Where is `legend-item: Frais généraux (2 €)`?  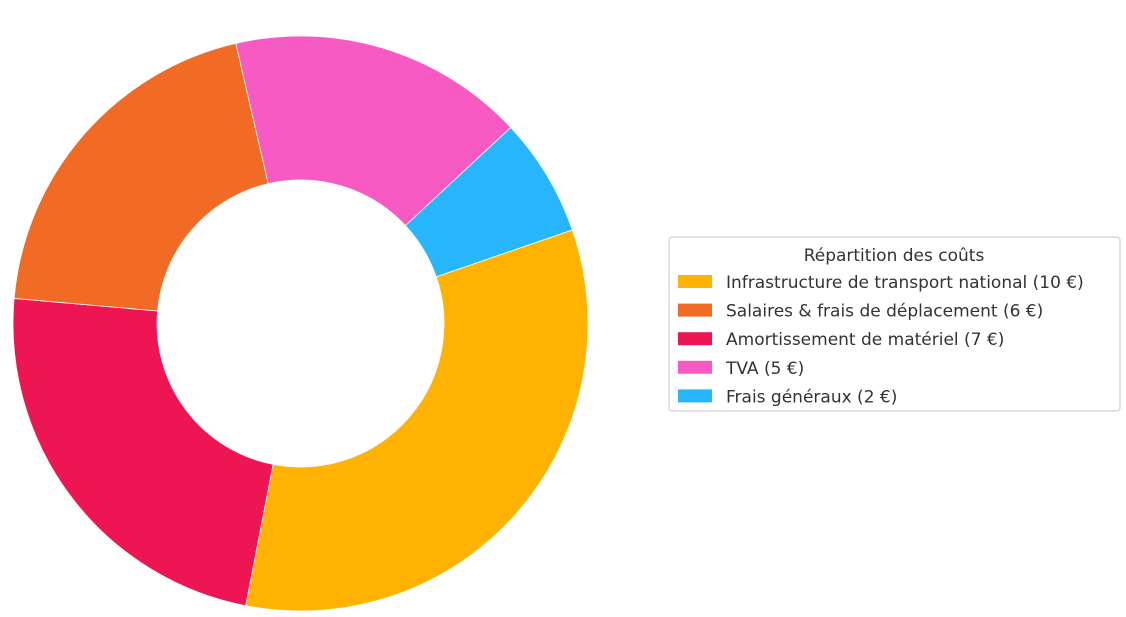
legend-item: Frais généraux (2 €) is located at coordinates (787, 397).